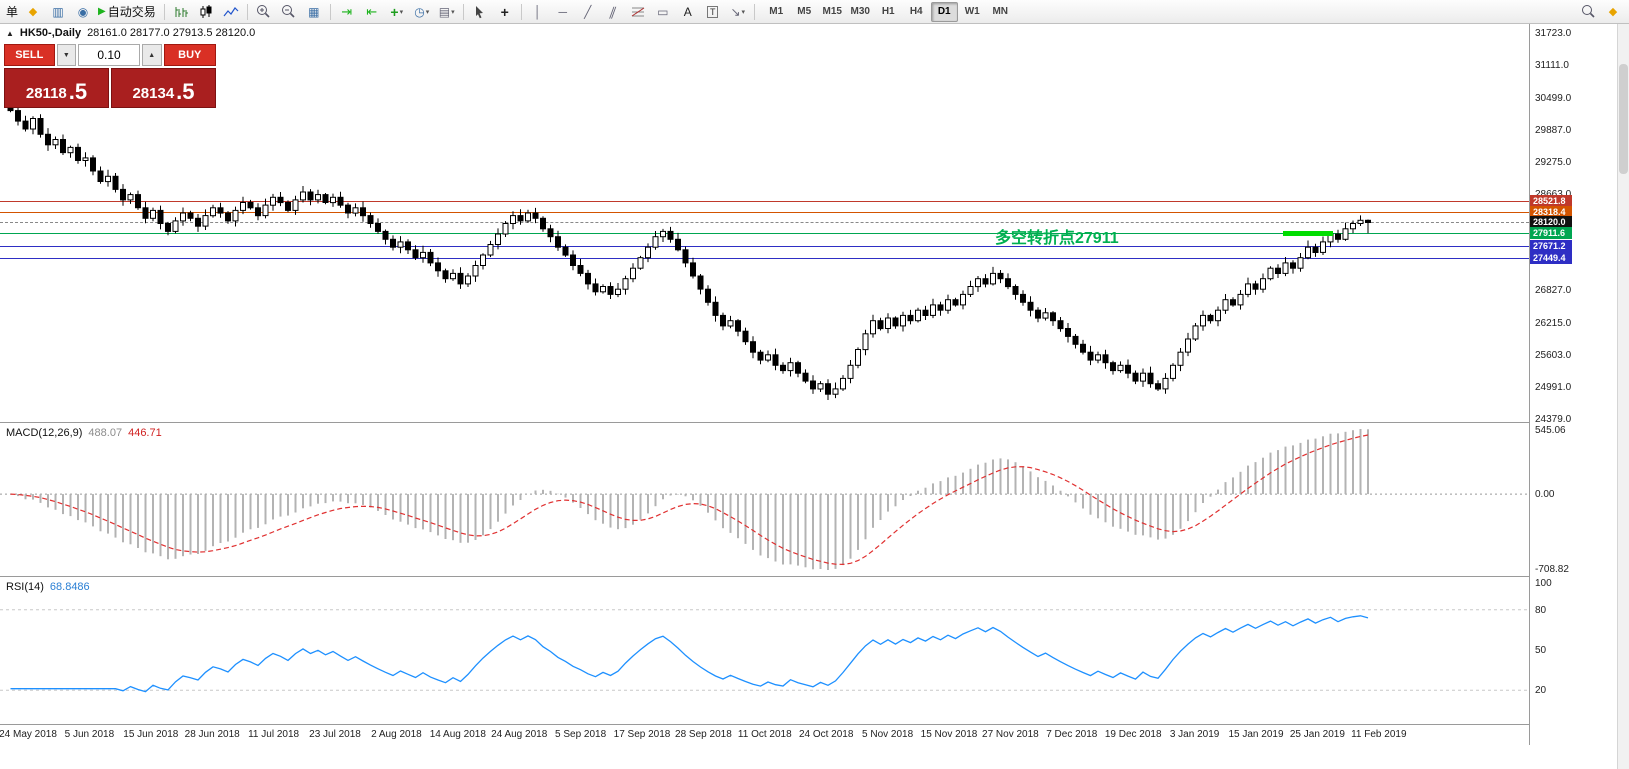  I want to click on trendline-tool: ╱, so click(588, 12).